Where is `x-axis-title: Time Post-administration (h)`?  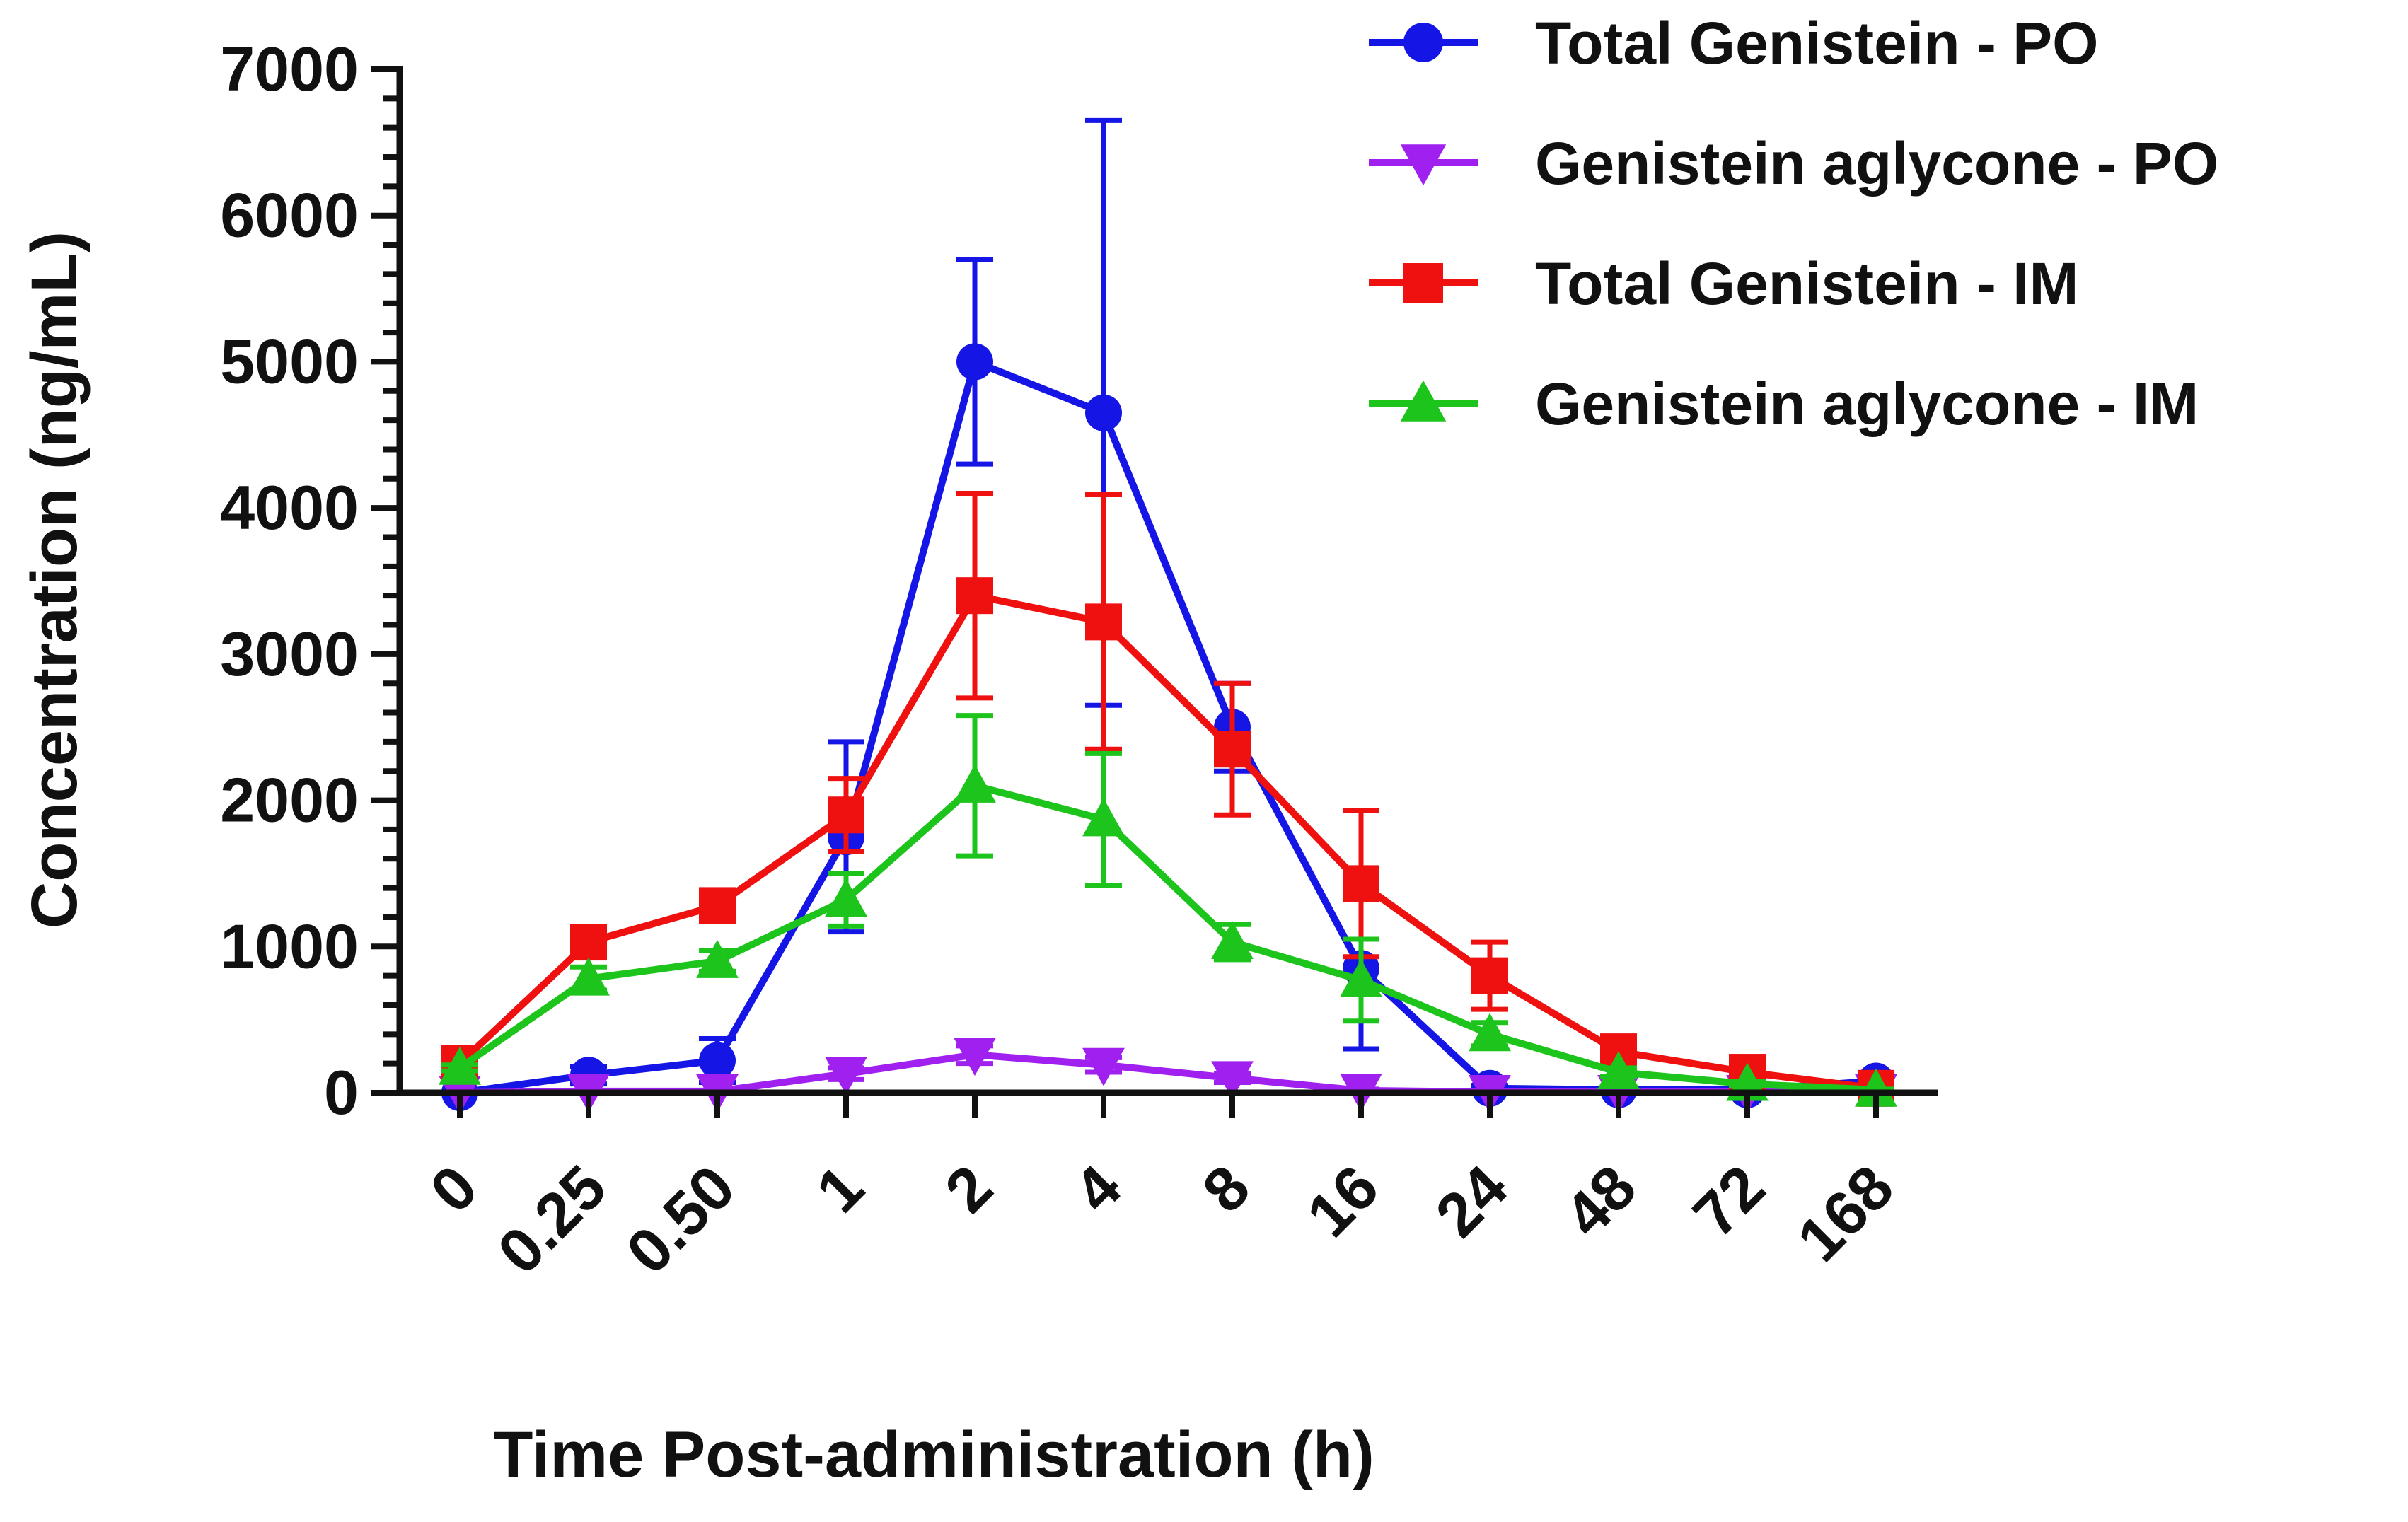 x-axis-title: Time Post-administration (h) is located at coordinates (934, 1455).